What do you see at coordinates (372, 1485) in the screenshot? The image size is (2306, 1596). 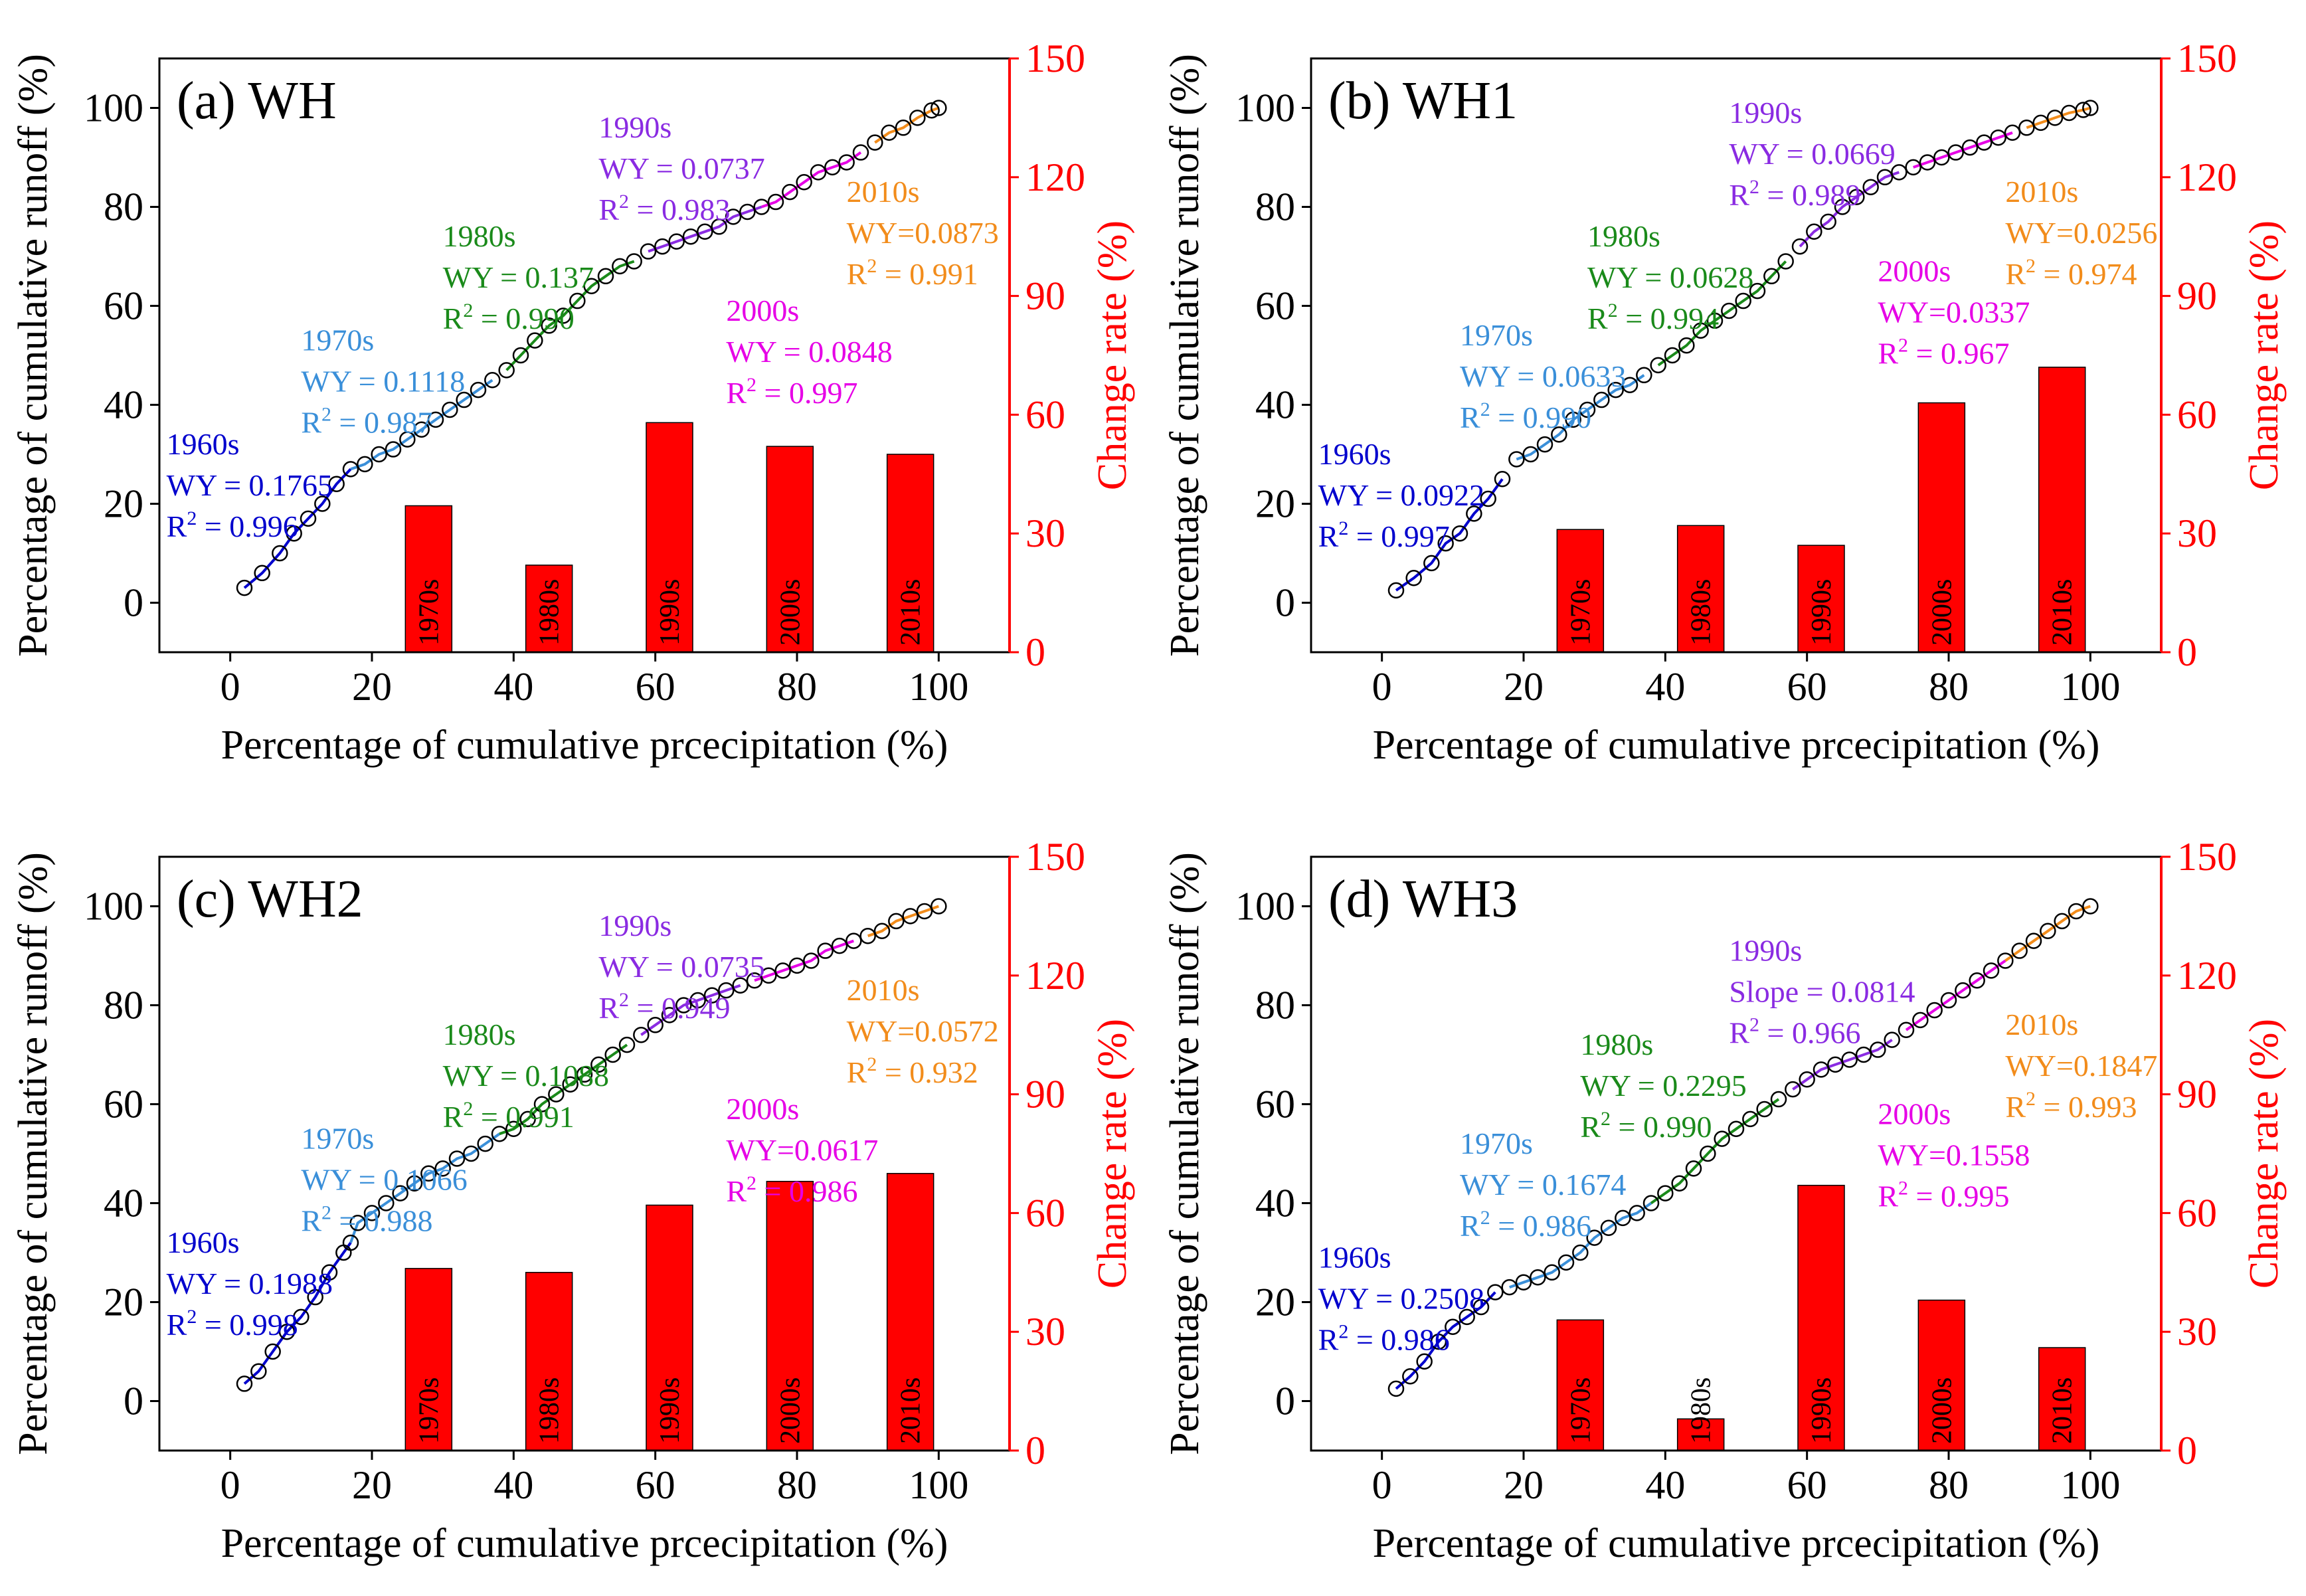 I see `x-tick-label: 20` at bounding box center [372, 1485].